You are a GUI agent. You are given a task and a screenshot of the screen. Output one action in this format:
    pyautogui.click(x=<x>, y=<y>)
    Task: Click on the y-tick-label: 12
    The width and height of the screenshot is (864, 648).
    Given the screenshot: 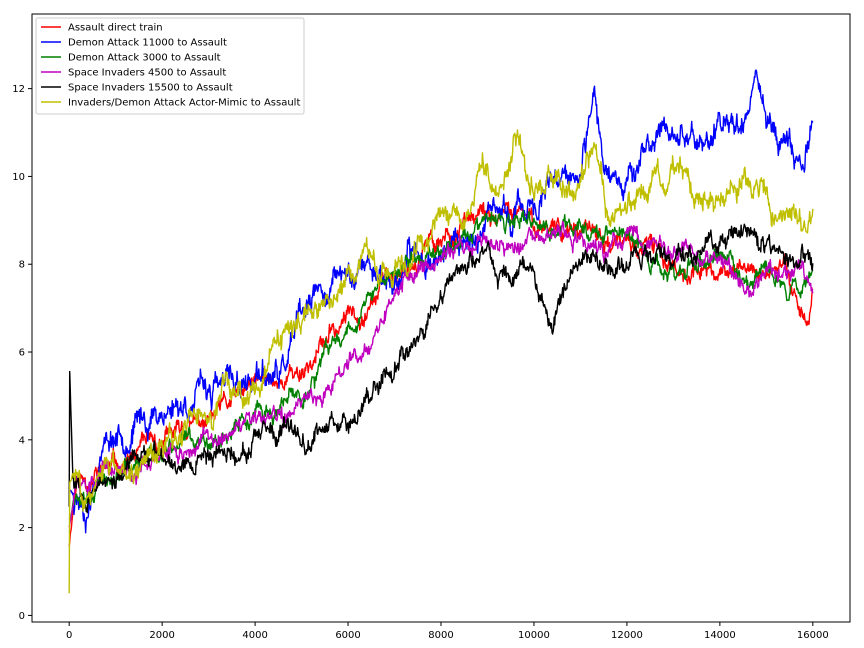 What is the action you would take?
    pyautogui.click(x=18, y=89)
    